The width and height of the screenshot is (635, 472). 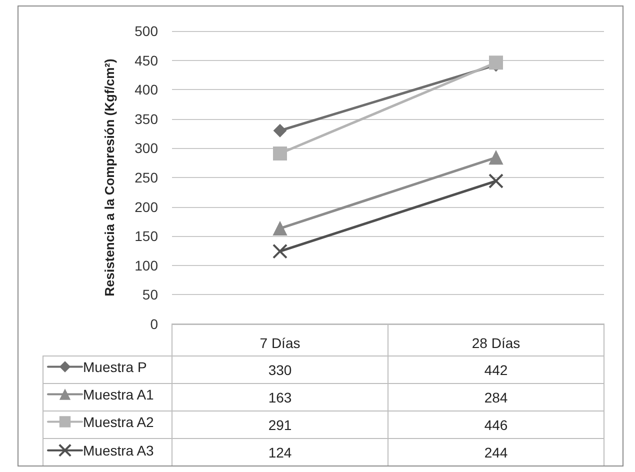 I want to click on y-tick-label: 350, so click(x=146, y=118).